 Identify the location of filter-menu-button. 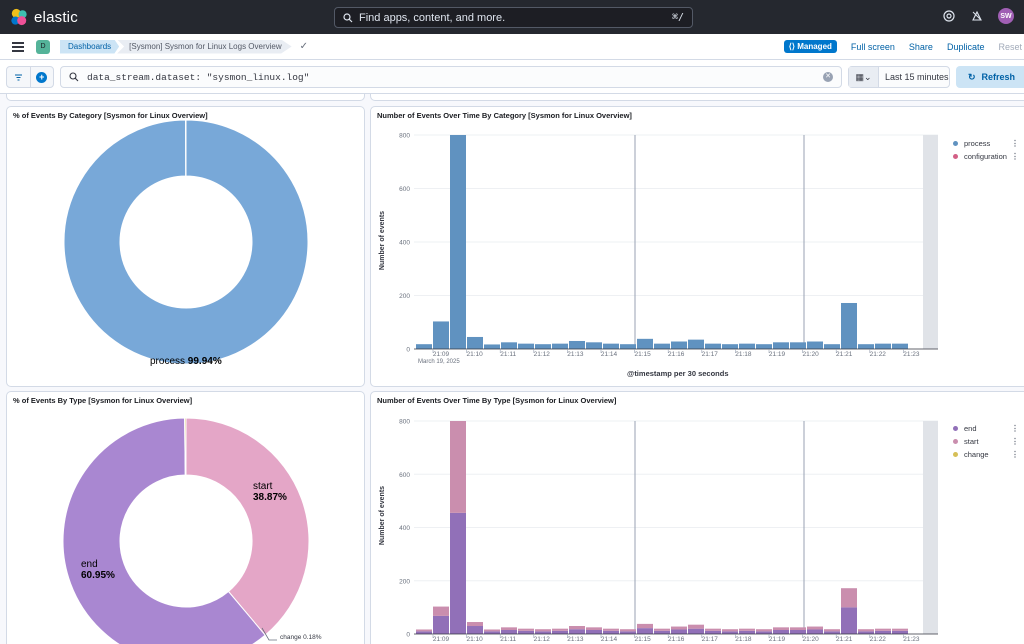
(18, 77).